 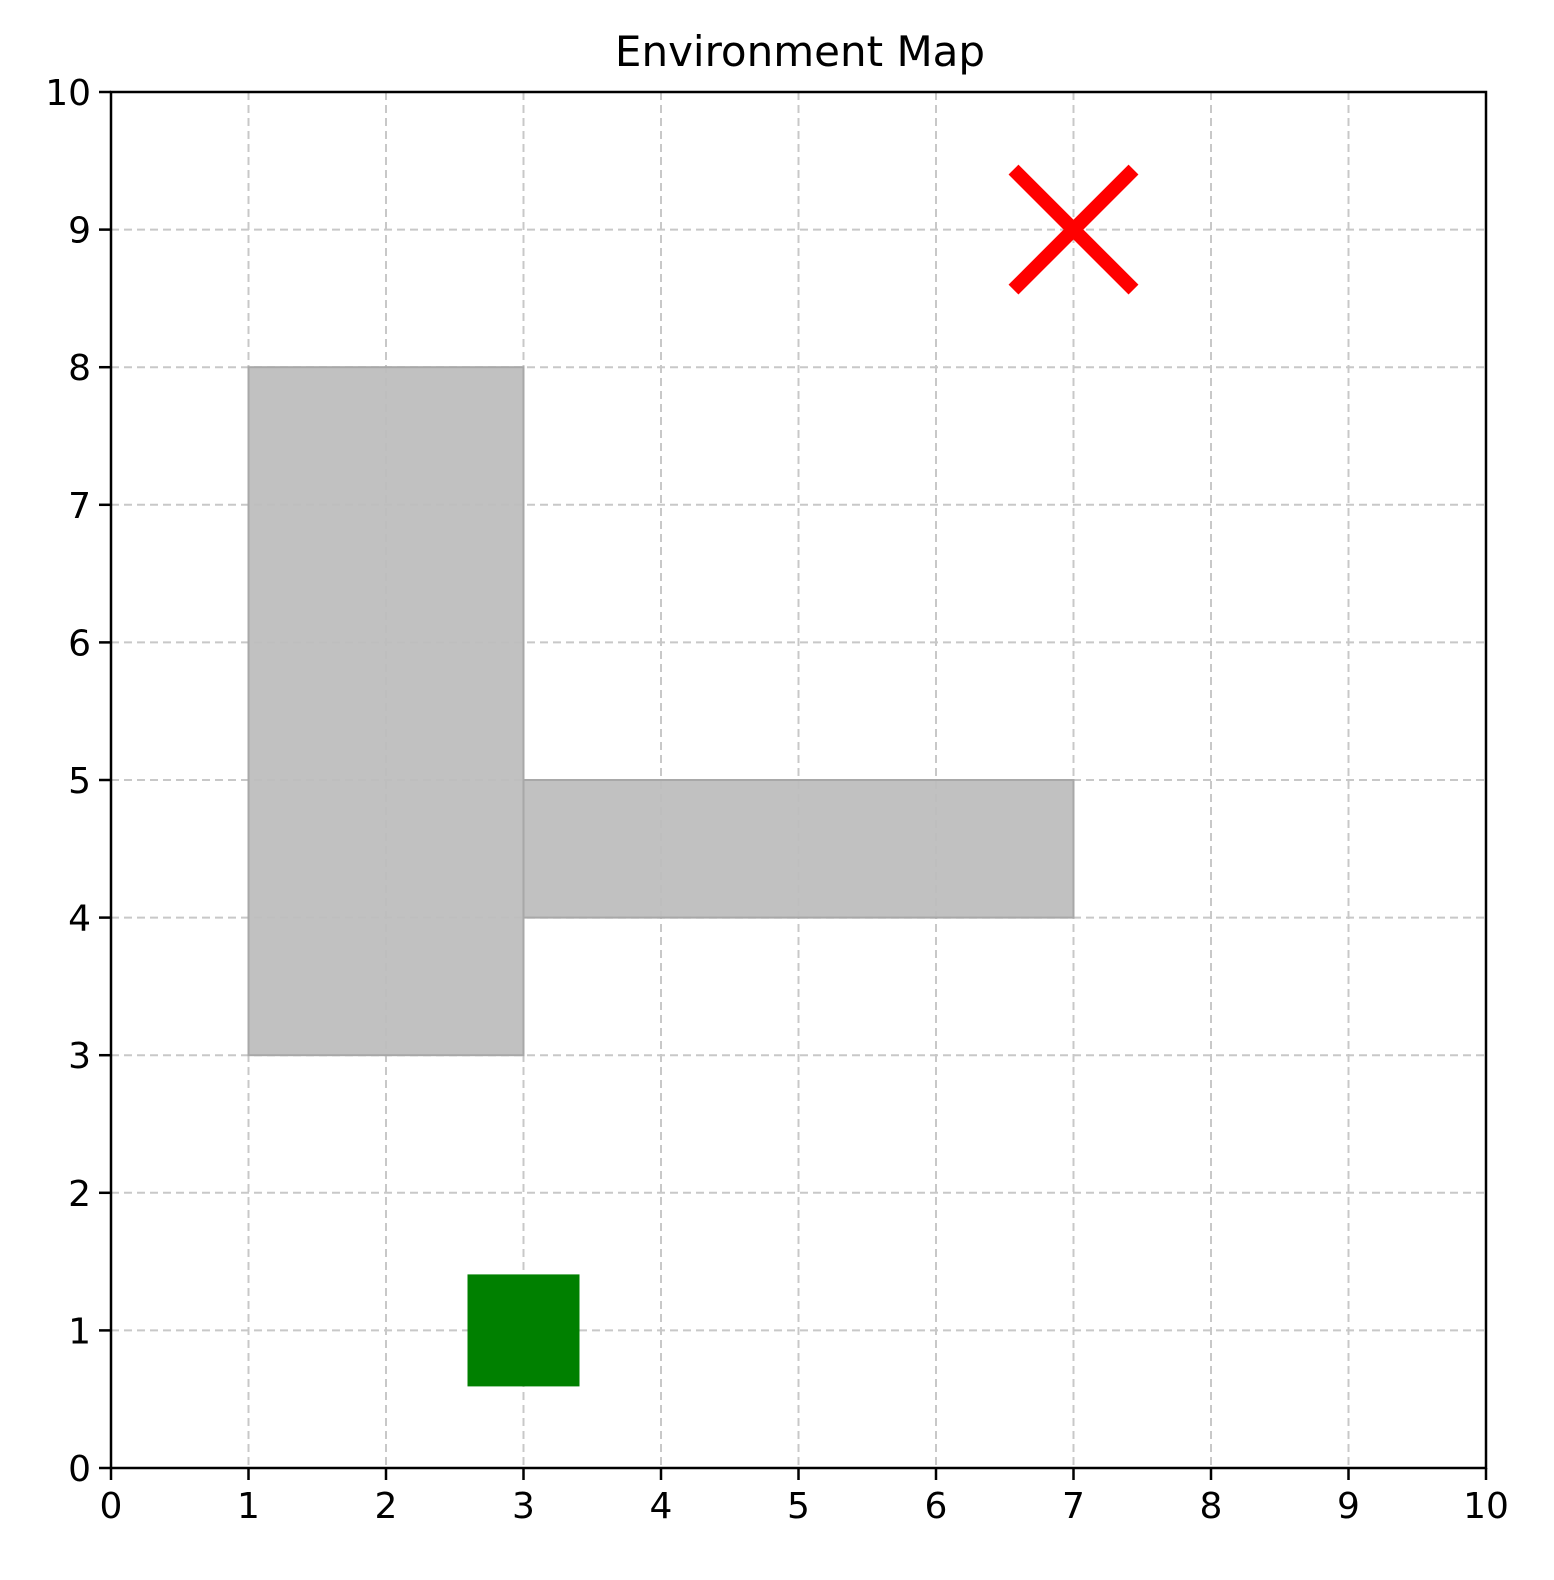 What do you see at coordinates (661, 1506) in the screenshot?
I see `x-tick-label-4: 4` at bounding box center [661, 1506].